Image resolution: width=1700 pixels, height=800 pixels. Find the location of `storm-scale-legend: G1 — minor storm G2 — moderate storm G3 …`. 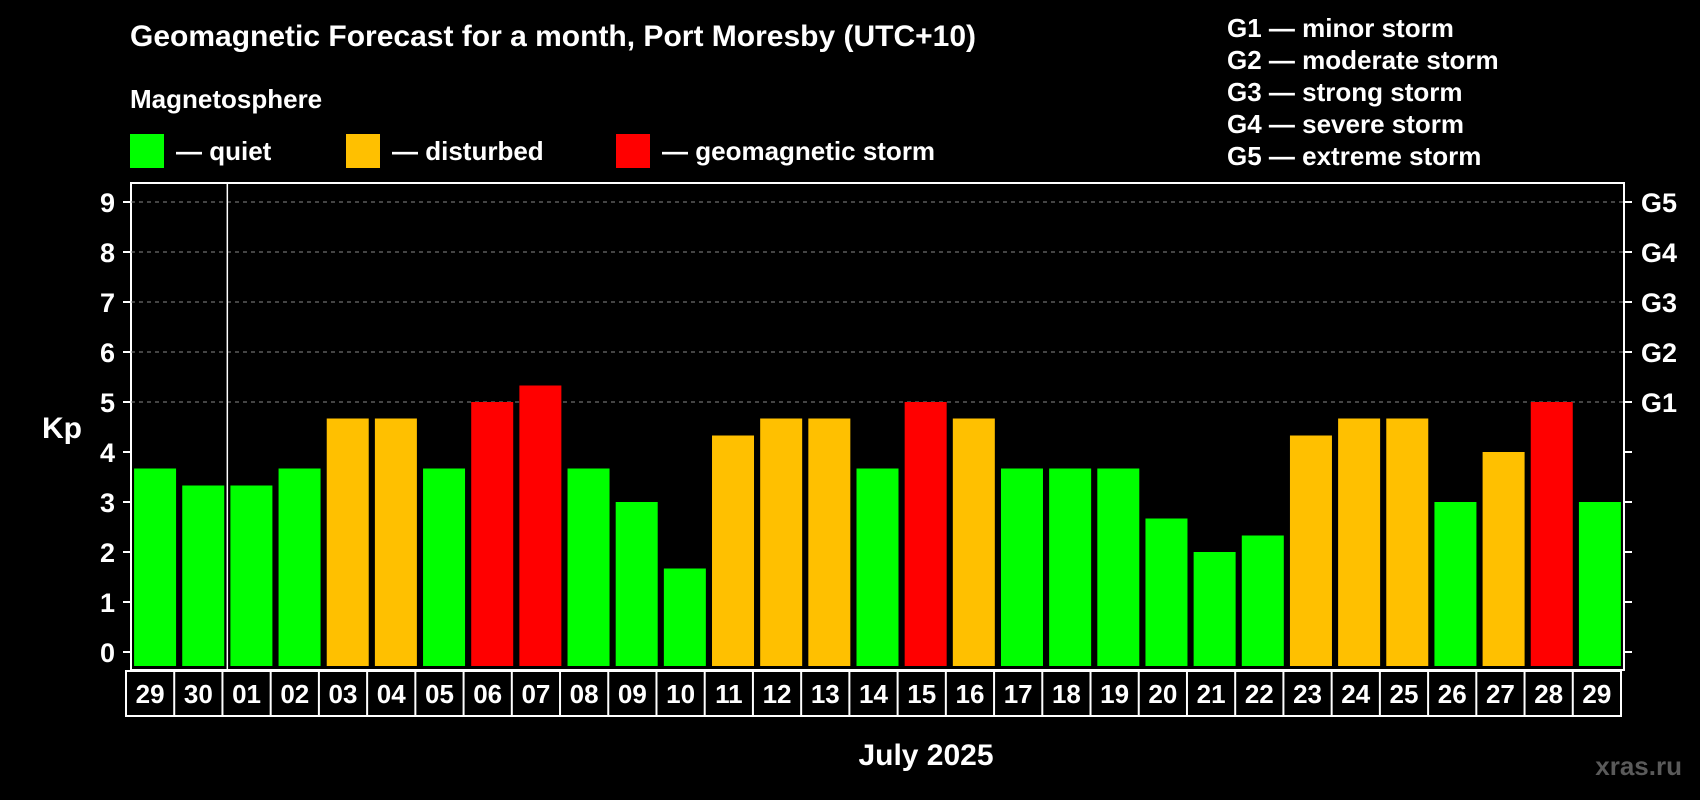

storm-scale-legend: G1 — minor storm G2 — moderate storm G3 … is located at coordinates (1363, 92).